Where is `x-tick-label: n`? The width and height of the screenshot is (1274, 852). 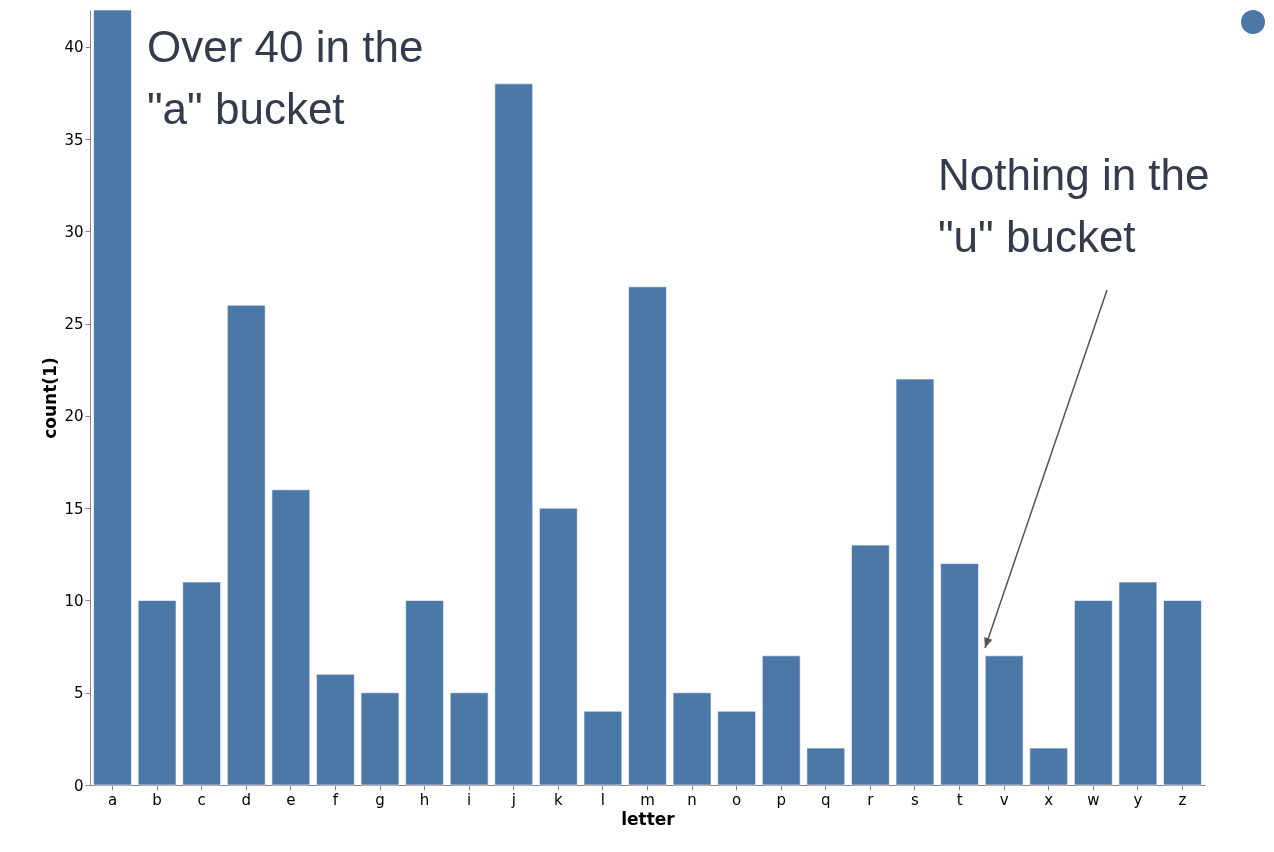 x-tick-label: n is located at coordinates (692, 799).